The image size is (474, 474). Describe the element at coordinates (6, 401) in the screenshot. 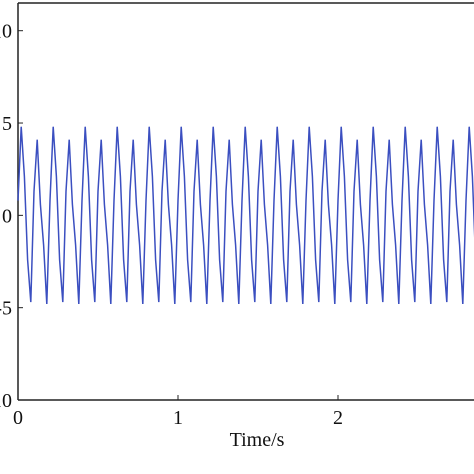

I see `y-tick-label: -10` at that location.